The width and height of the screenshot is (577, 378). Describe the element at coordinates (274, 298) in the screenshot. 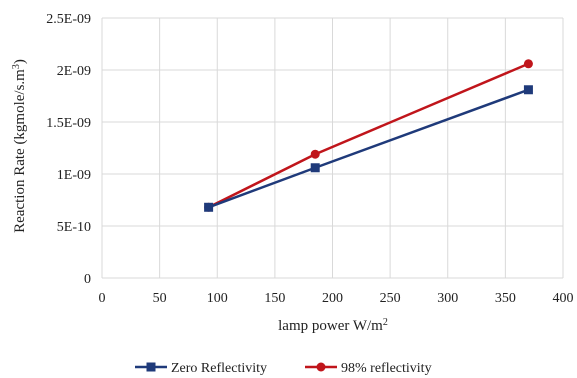

I see `x-tick-label: 150` at that location.